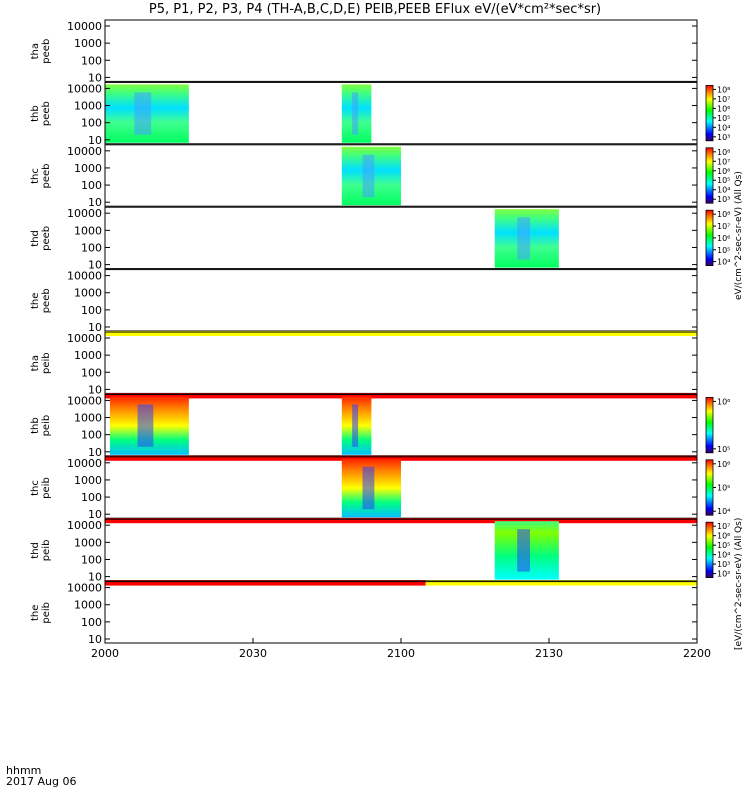 The image size is (750, 800). Describe the element at coordinates (35, 51) in the screenshot. I see `panel-label-probe: tha` at that location.